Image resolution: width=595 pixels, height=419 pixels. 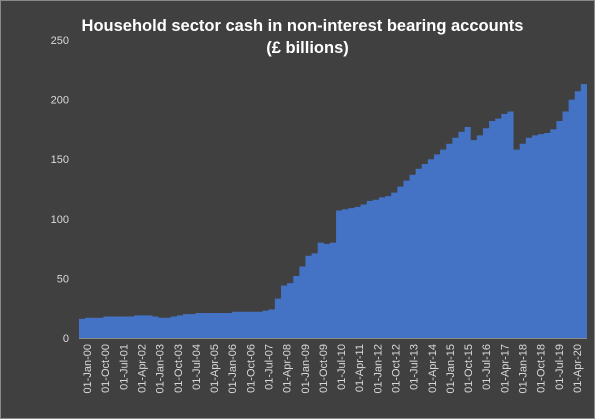 What do you see at coordinates (60, 101) in the screenshot?
I see `y-tick-label: 200` at bounding box center [60, 101].